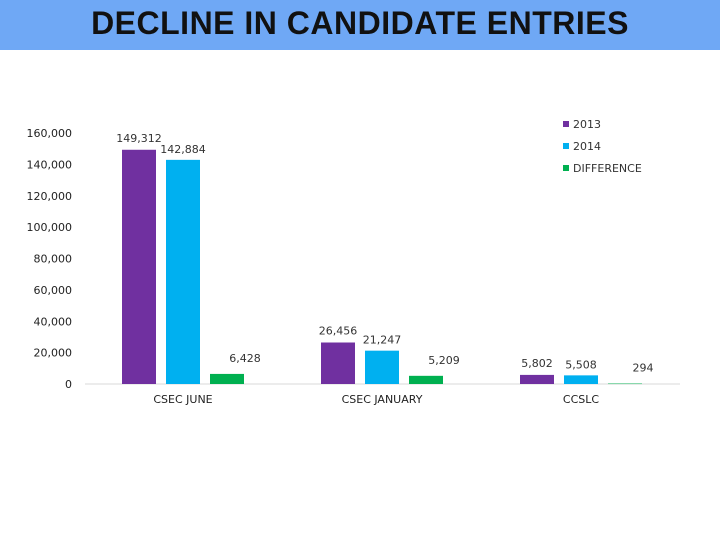  Describe the element at coordinates (338, 330) in the screenshot. I see `data-label: 26,456` at that location.